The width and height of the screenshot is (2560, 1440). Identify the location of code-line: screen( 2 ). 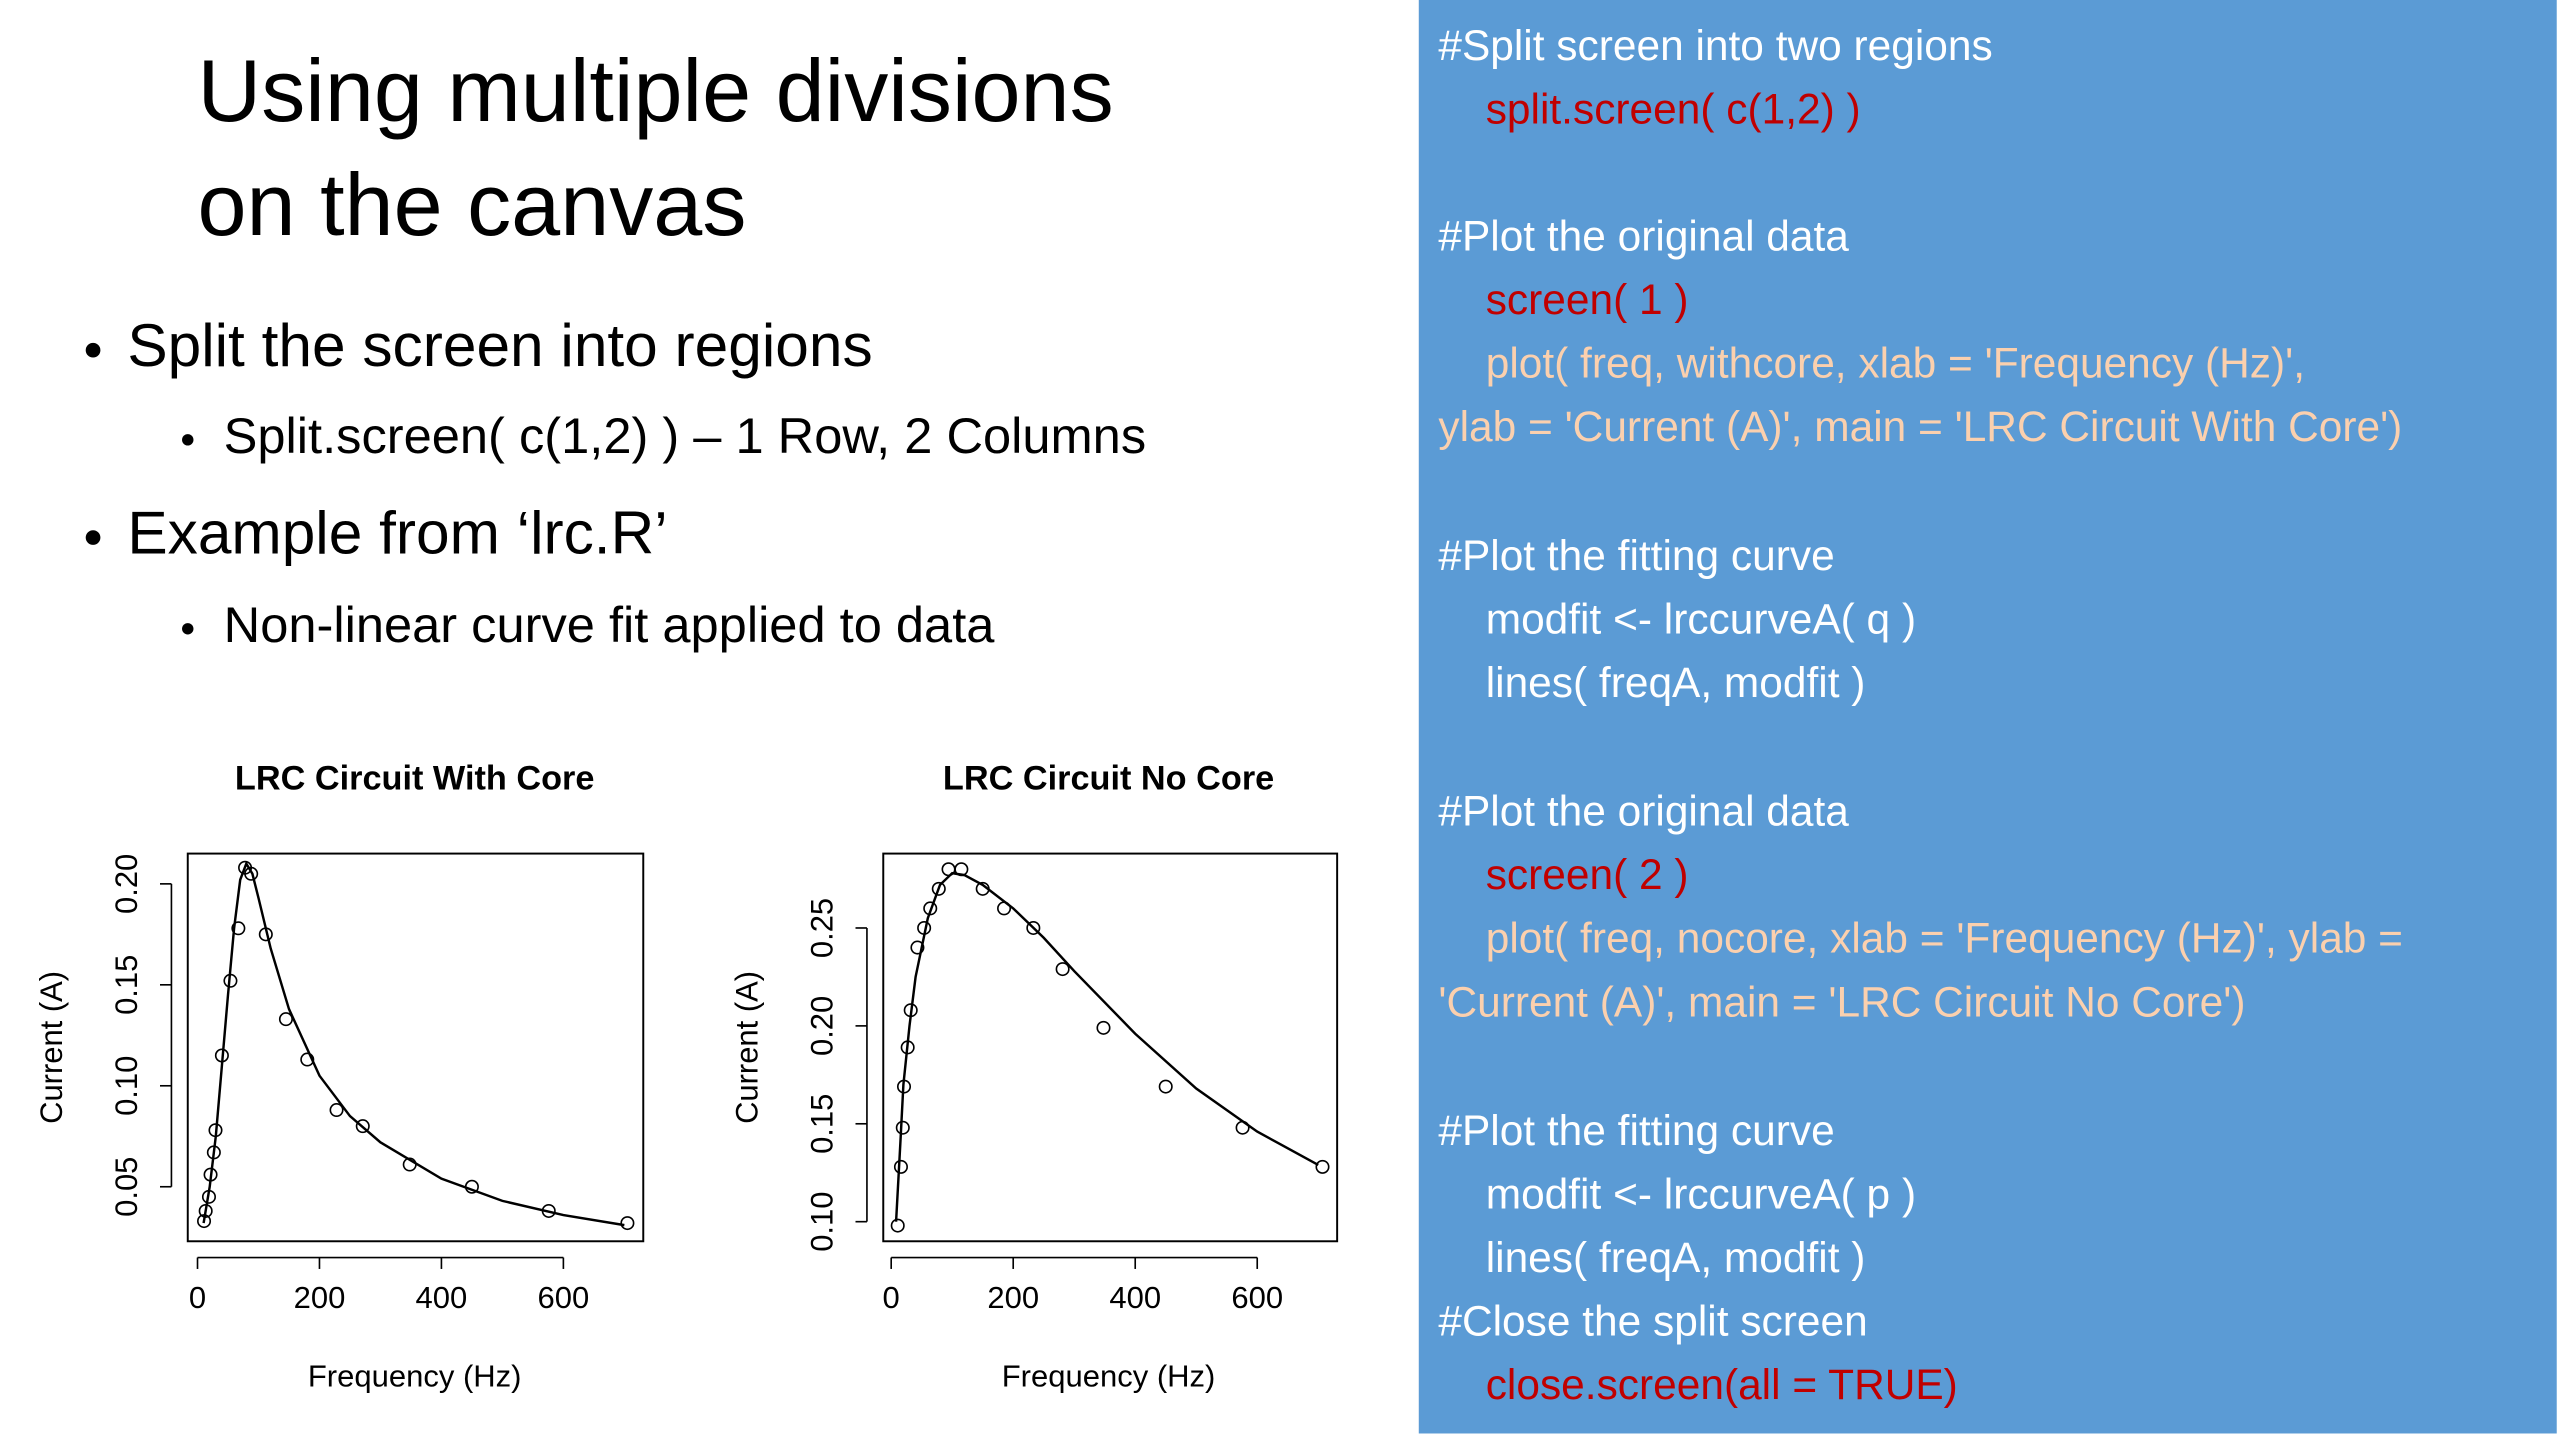
(1587, 874).